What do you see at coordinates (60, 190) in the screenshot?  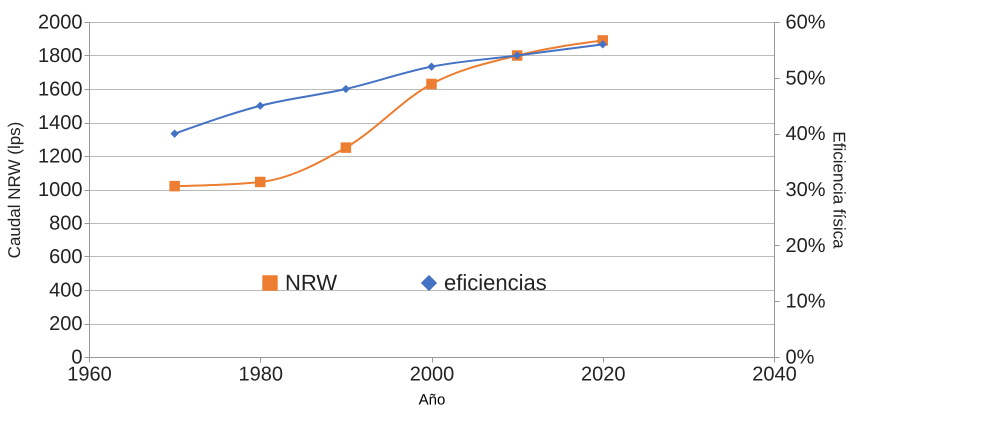 I see `y-tick-label: 1000` at bounding box center [60, 190].